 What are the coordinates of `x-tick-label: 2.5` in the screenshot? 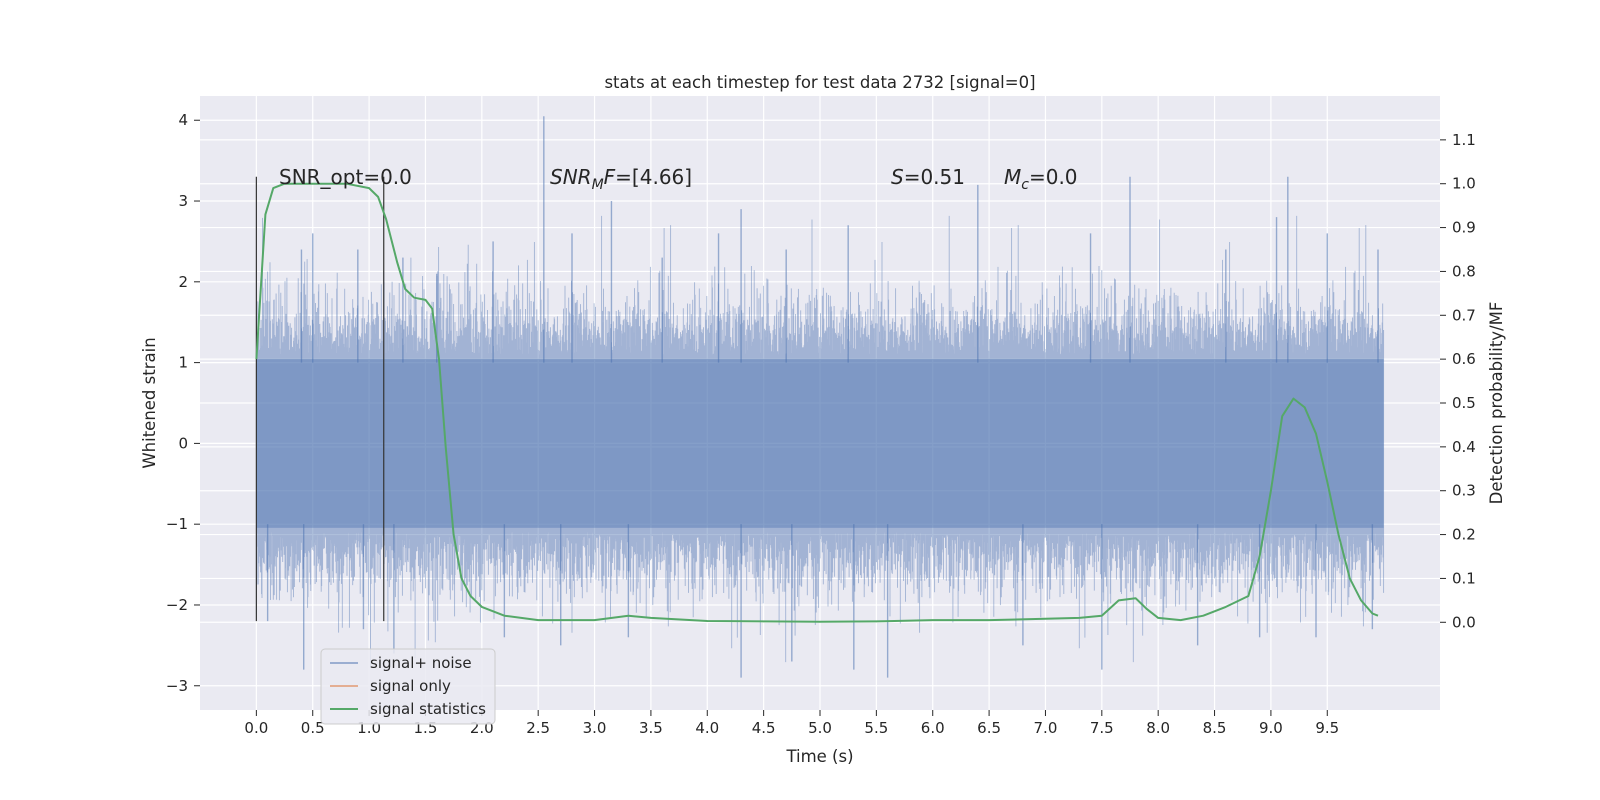 It's located at (538, 728).